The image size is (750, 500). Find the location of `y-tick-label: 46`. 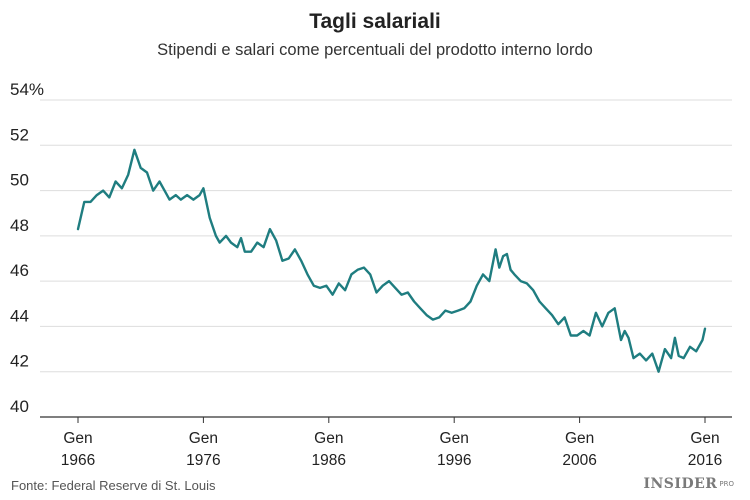

y-tick-label: 46 is located at coordinates (19, 270).